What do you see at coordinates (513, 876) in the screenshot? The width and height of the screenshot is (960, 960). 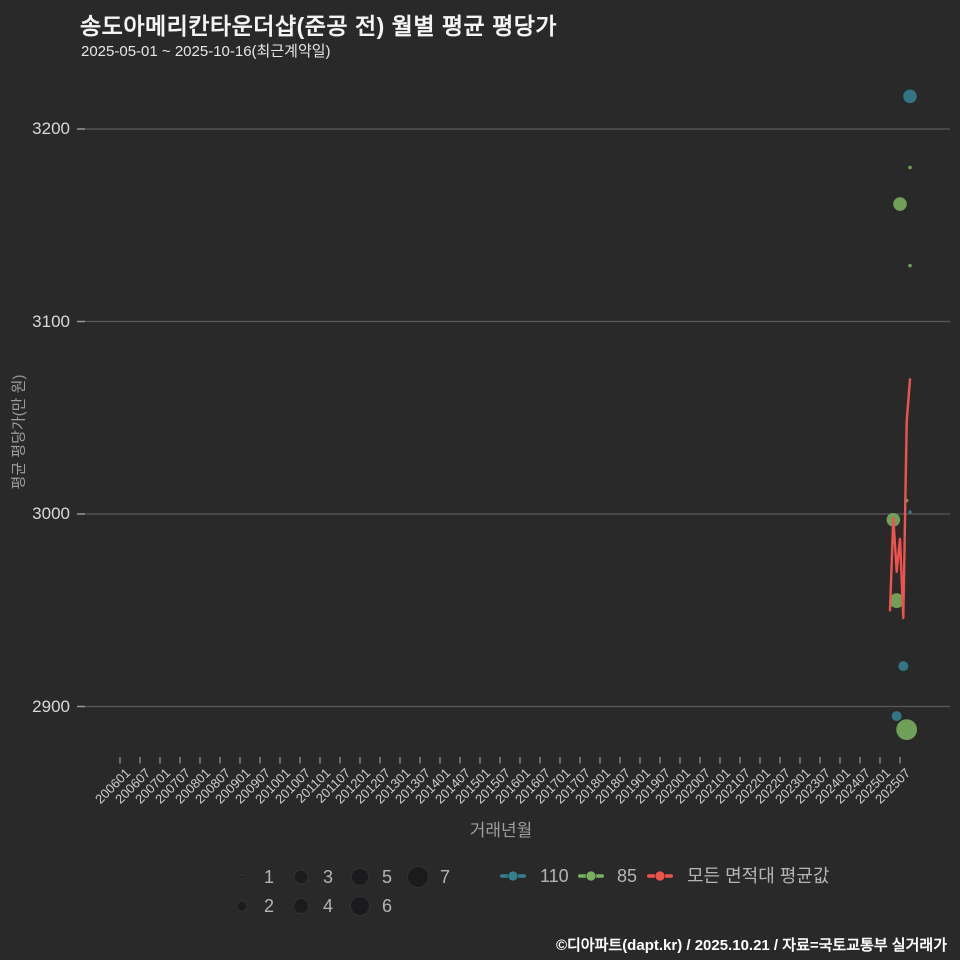 I see `legend-teal-dot` at bounding box center [513, 876].